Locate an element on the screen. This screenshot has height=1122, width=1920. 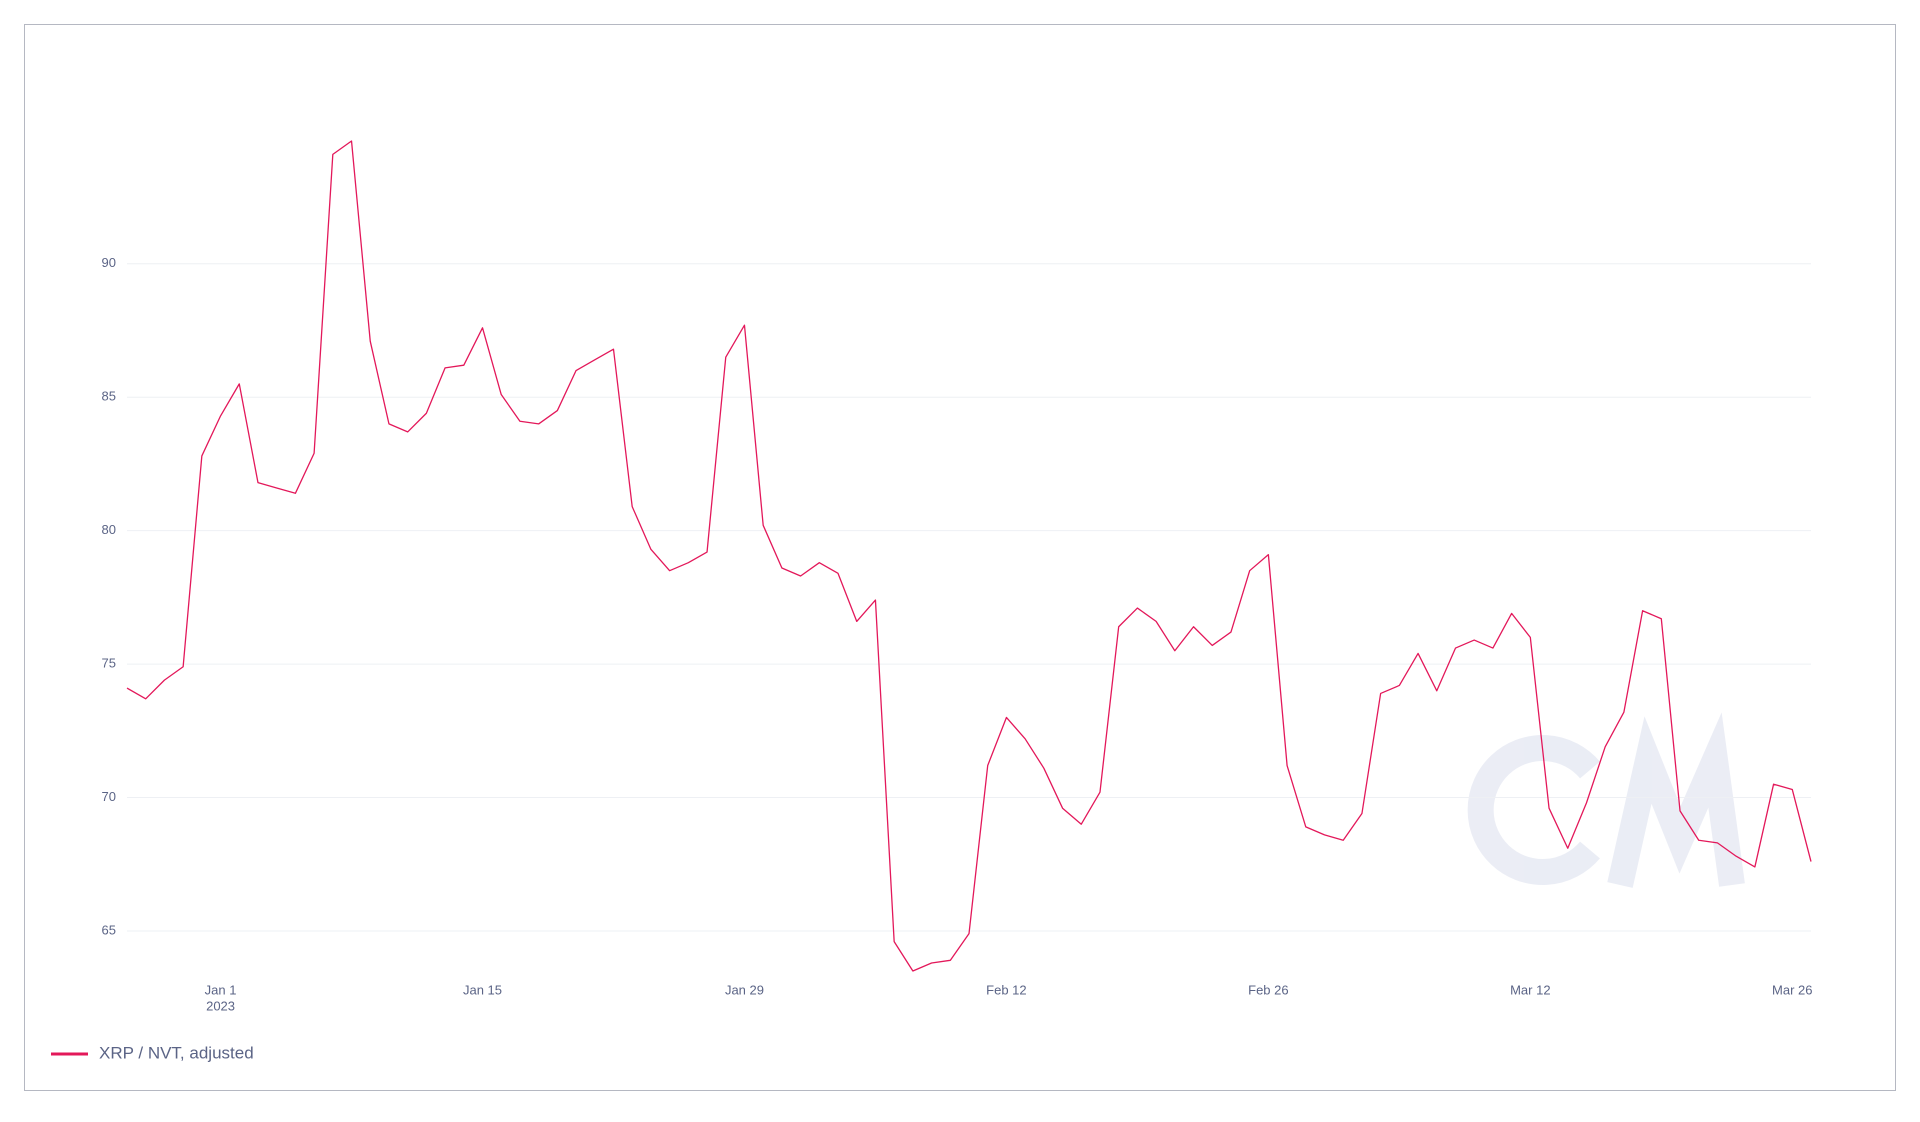
x-tick-label: Feb 12 is located at coordinates (1006, 989).